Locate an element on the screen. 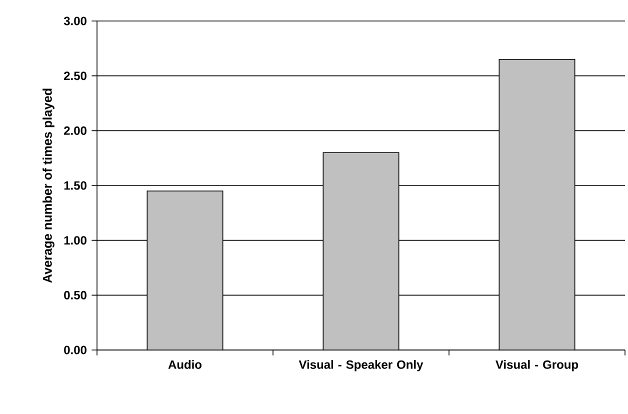  y-tick-label: 0.00 is located at coordinates (75, 350).